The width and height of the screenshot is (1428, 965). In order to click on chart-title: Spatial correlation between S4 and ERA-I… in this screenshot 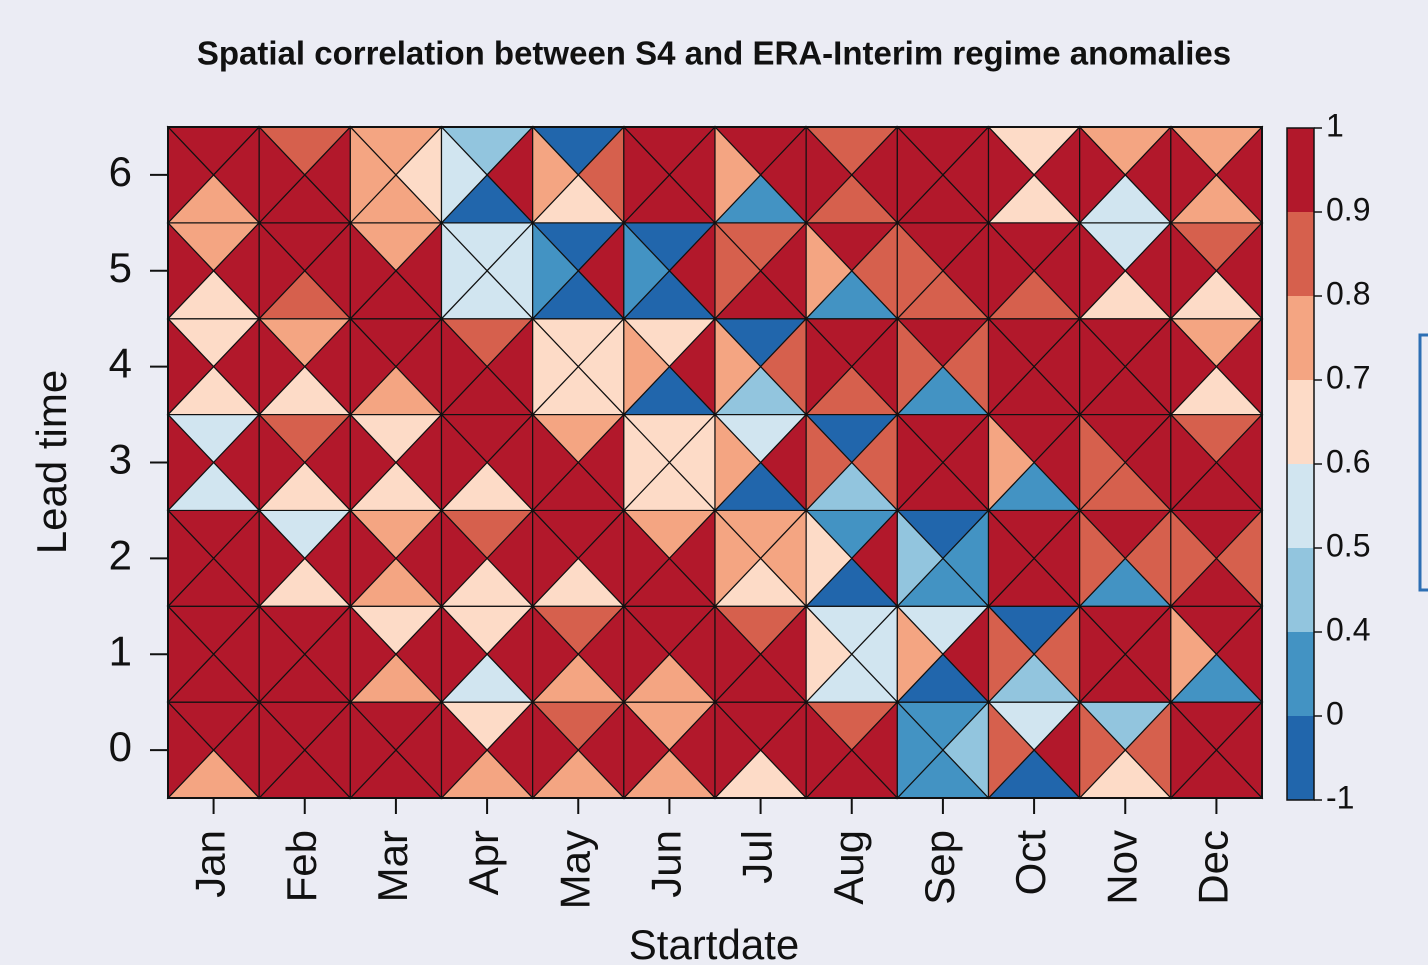, I will do `click(714, 53)`.